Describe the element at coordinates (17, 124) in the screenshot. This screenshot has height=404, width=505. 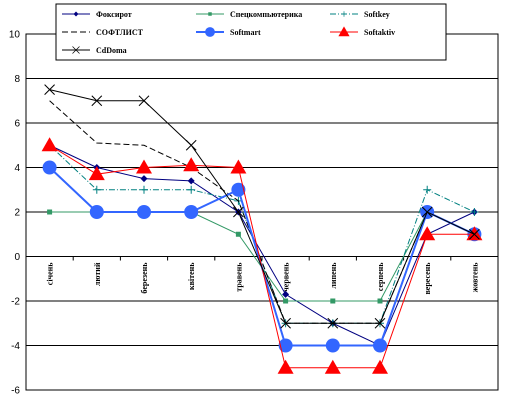
I see `y-tick-label: 6` at that location.